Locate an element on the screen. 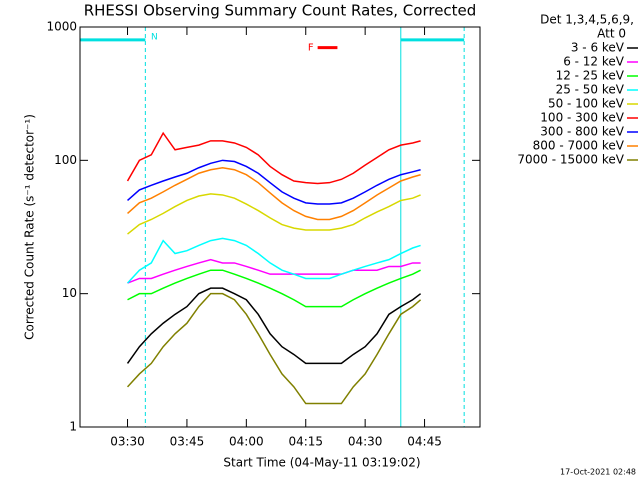 Image resolution: width=640 pixels, height=480 pixels. legend-header: Att 0 is located at coordinates (611, 34).